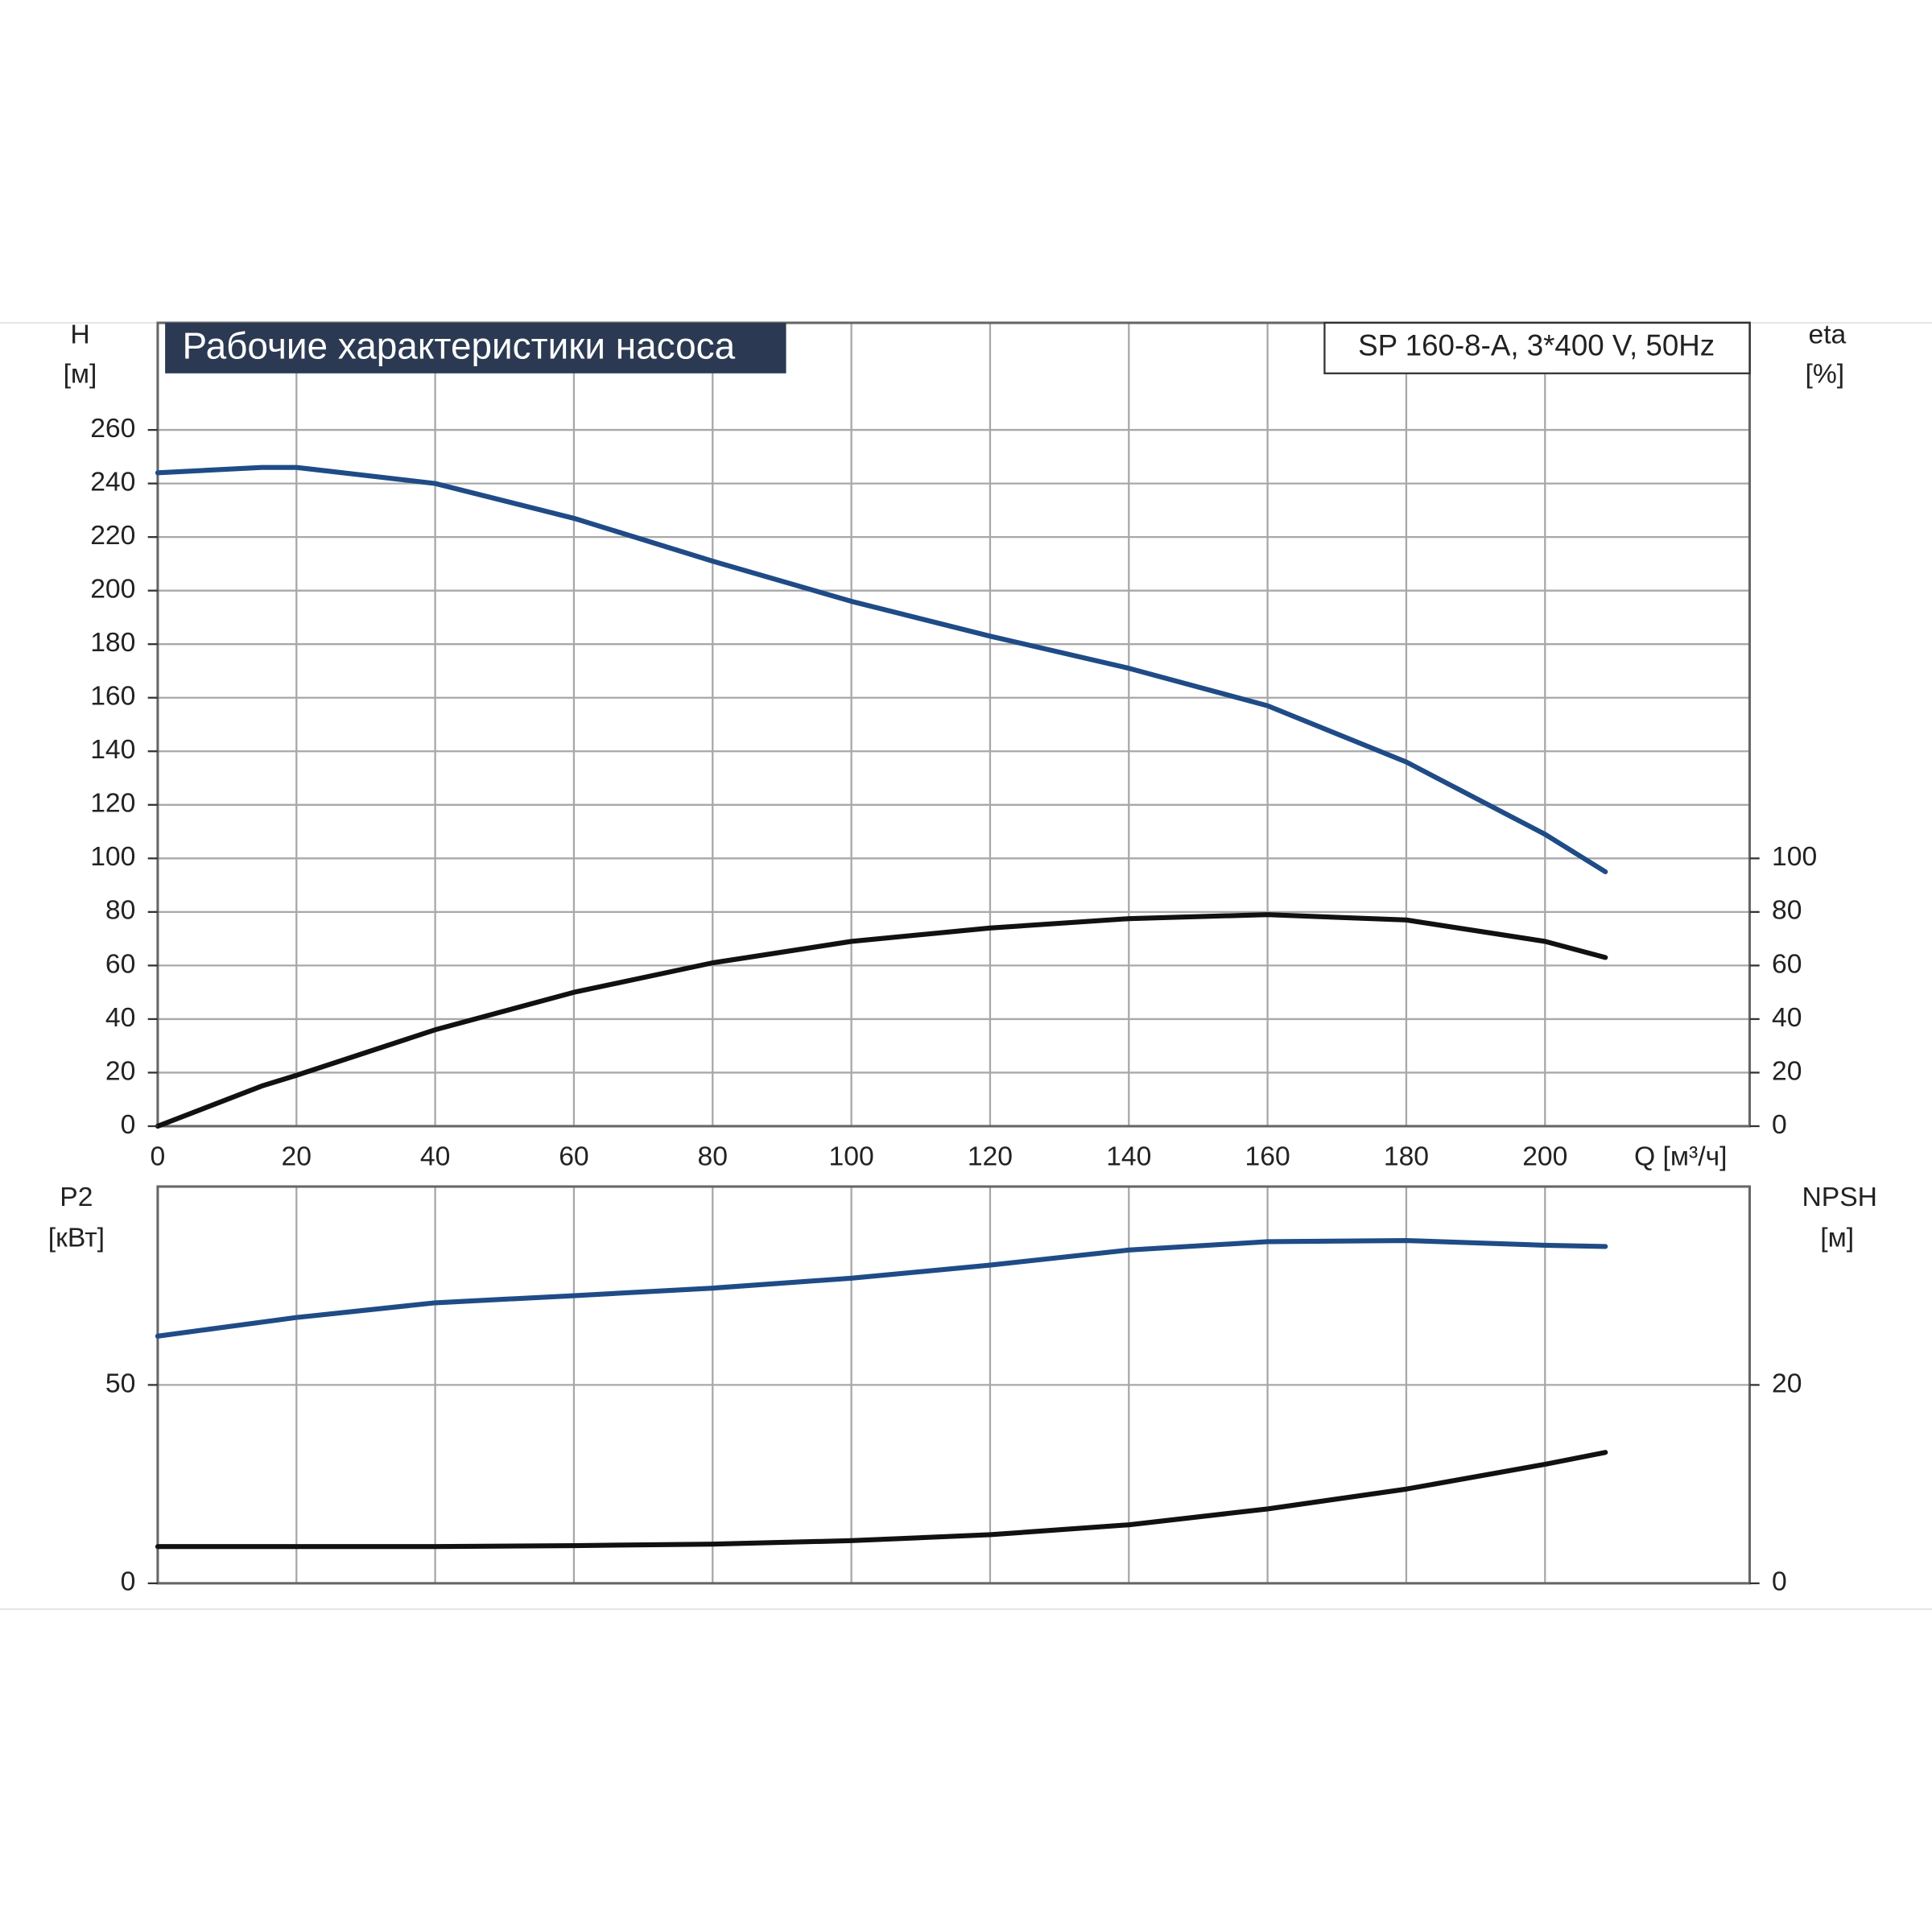 The height and width of the screenshot is (1932, 1932). Describe the element at coordinates (158, 1157) in the screenshot. I see `x-tick-label: 0` at that location.